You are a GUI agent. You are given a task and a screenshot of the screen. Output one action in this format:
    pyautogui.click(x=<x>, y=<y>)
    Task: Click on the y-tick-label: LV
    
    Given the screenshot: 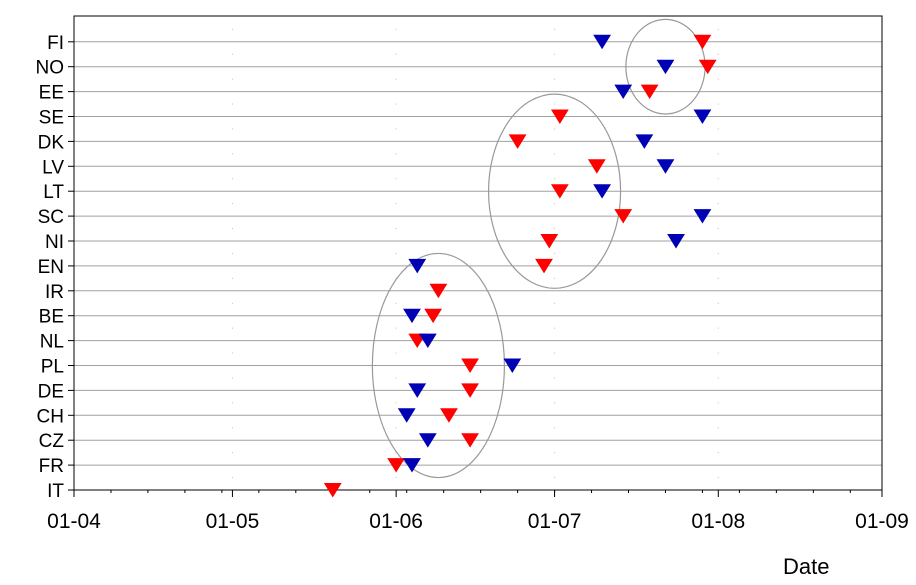 What is the action you would take?
    pyautogui.click(x=53, y=167)
    